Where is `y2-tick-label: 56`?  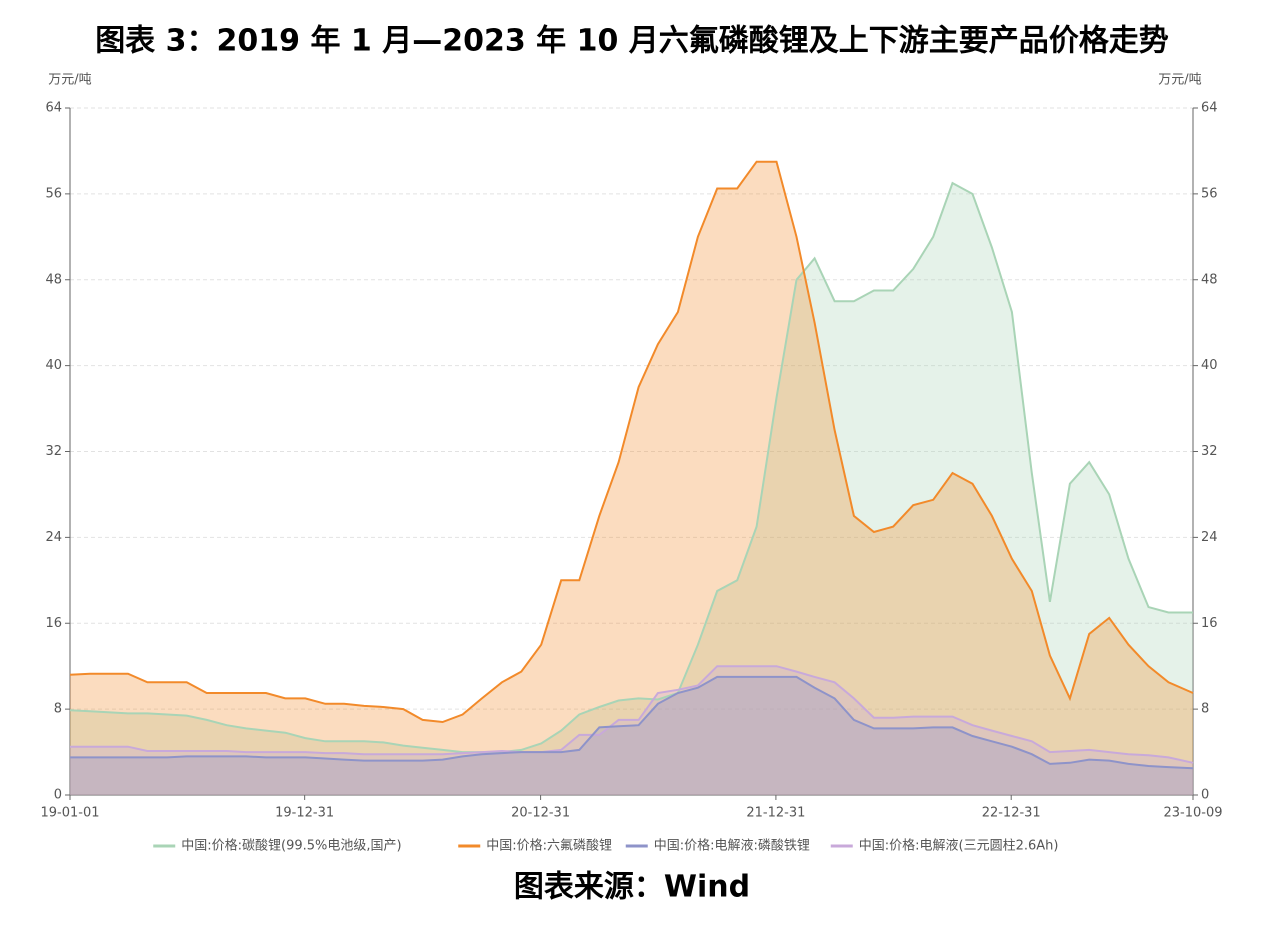 y2-tick-label: 56 is located at coordinates (1209, 193).